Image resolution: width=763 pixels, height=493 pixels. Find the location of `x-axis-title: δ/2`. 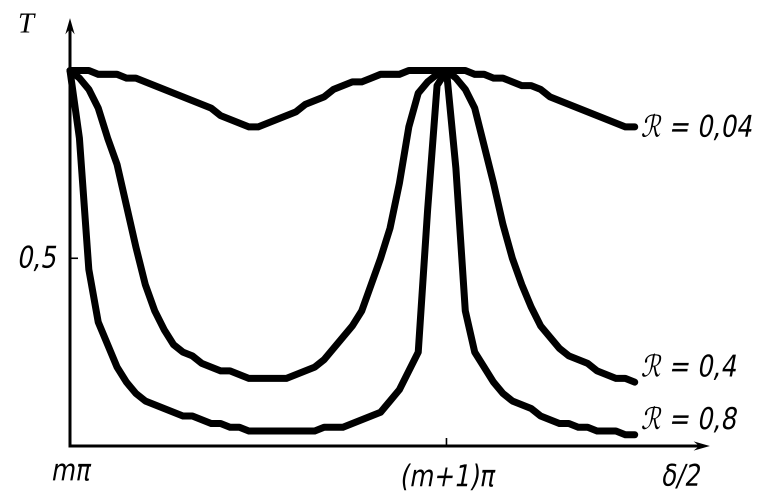

x-axis-title: δ/2 is located at coordinates (681, 476).